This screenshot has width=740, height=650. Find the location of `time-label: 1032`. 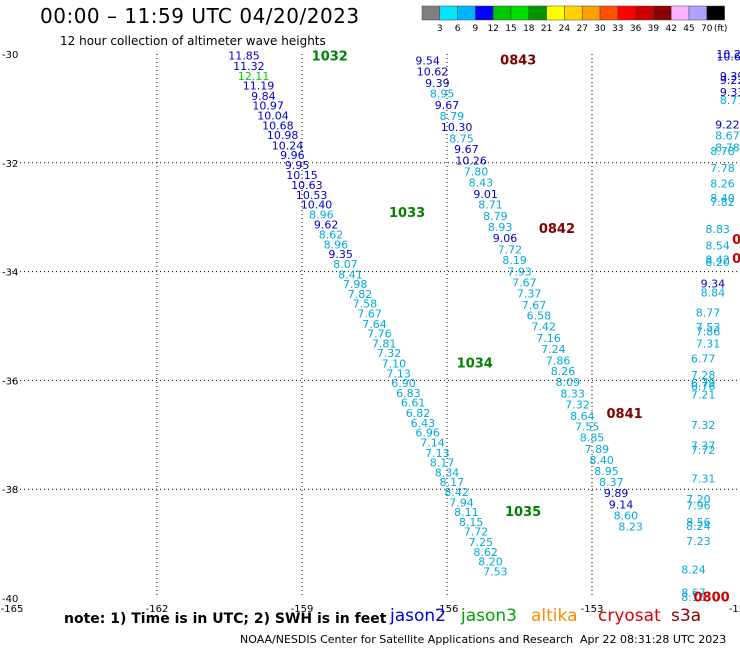

time-label: 1032 is located at coordinates (330, 57).